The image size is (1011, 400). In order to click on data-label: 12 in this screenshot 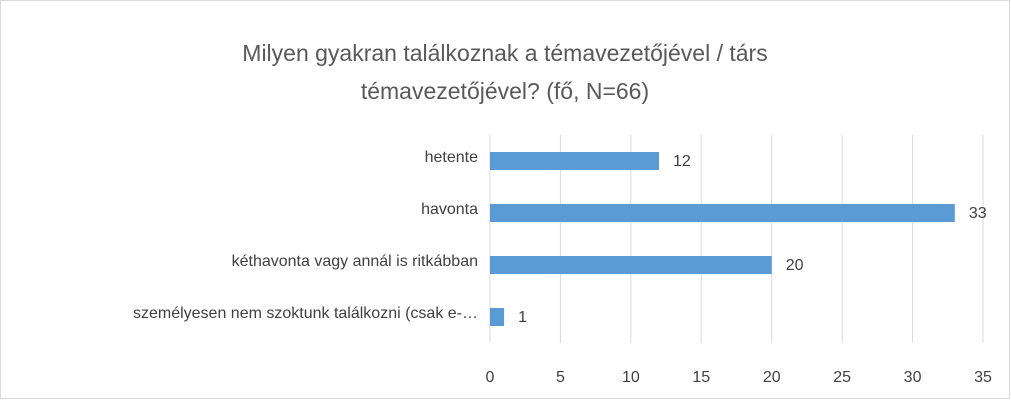, I will do `click(682, 161)`.